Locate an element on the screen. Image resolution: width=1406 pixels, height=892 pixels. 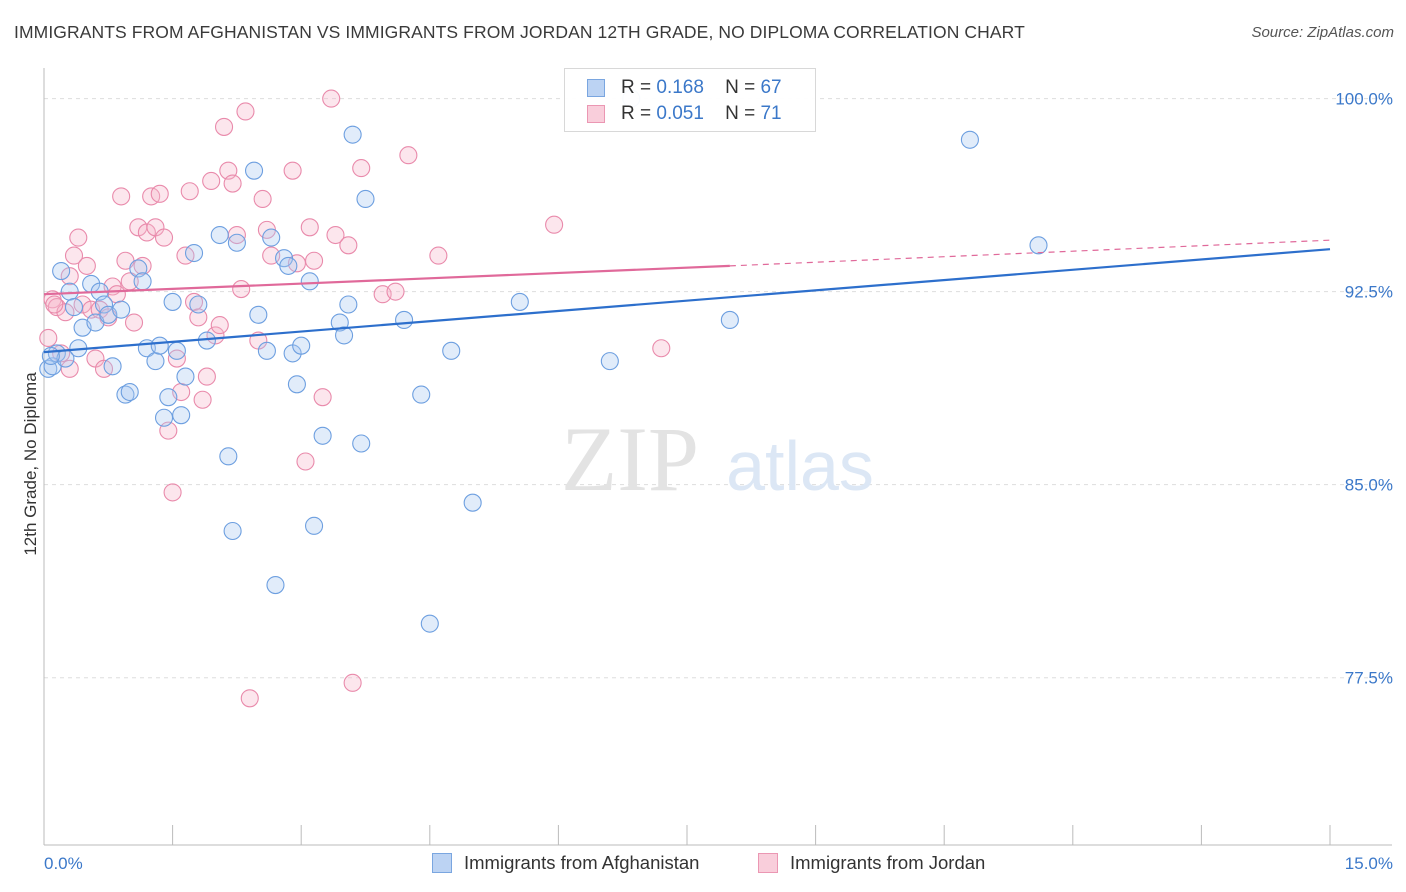
bottom-legend-swatch-jordan is located at coordinates (768, 863).